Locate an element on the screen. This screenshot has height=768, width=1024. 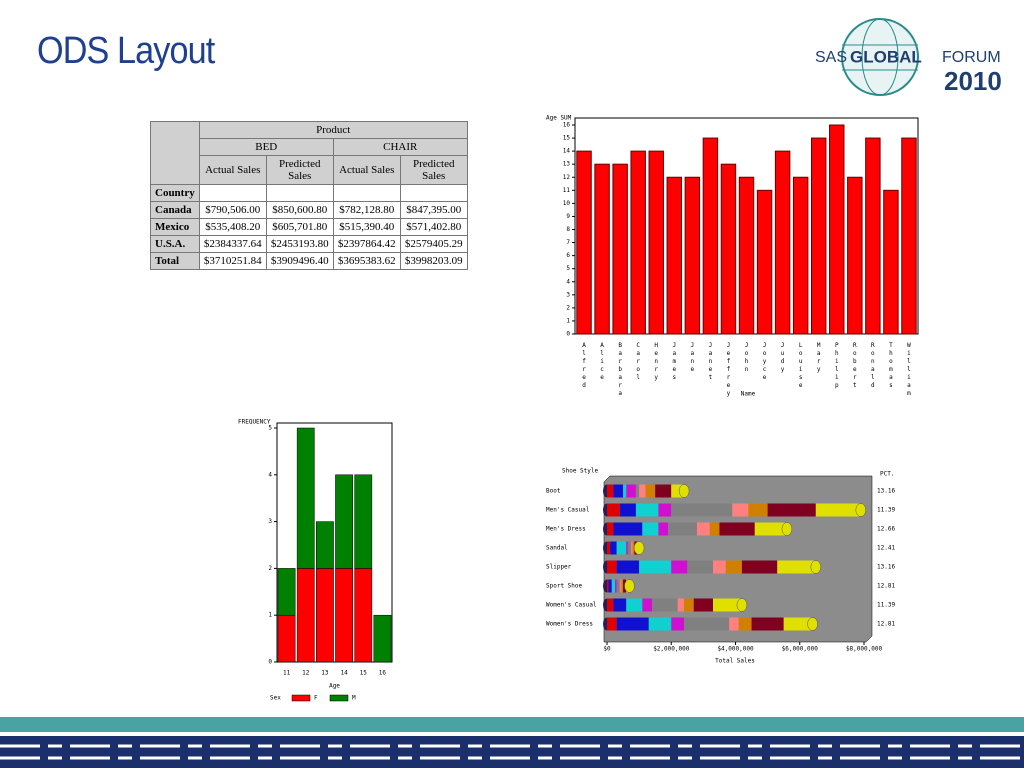
value-cell: $515,390.40 is located at coordinates (366, 227).